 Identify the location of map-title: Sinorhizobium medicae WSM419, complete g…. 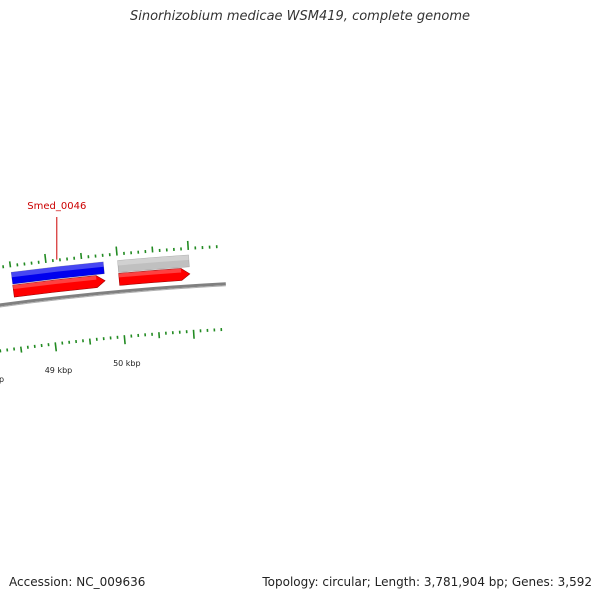
(300, 16).